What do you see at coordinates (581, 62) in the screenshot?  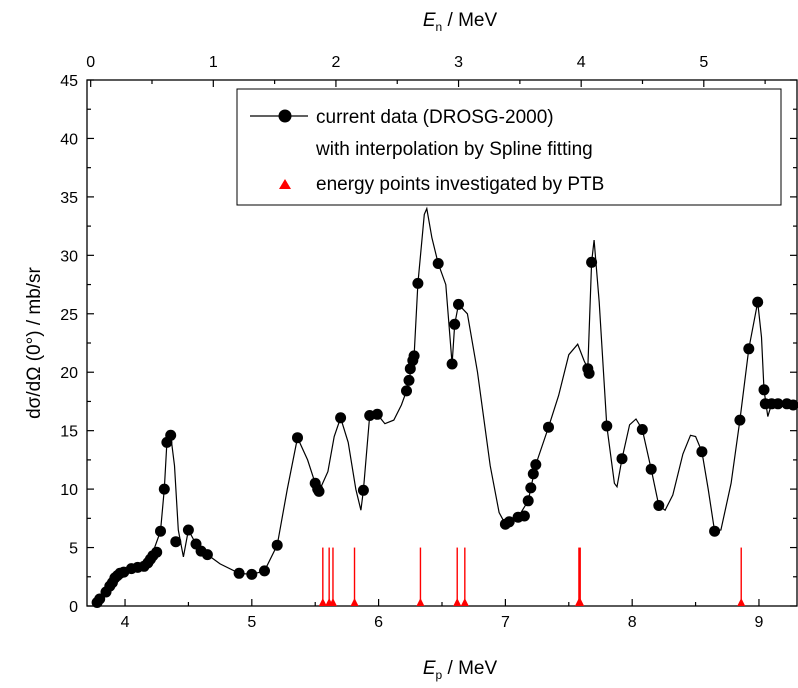 I see `x2-tick-label: 4` at bounding box center [581, 62].